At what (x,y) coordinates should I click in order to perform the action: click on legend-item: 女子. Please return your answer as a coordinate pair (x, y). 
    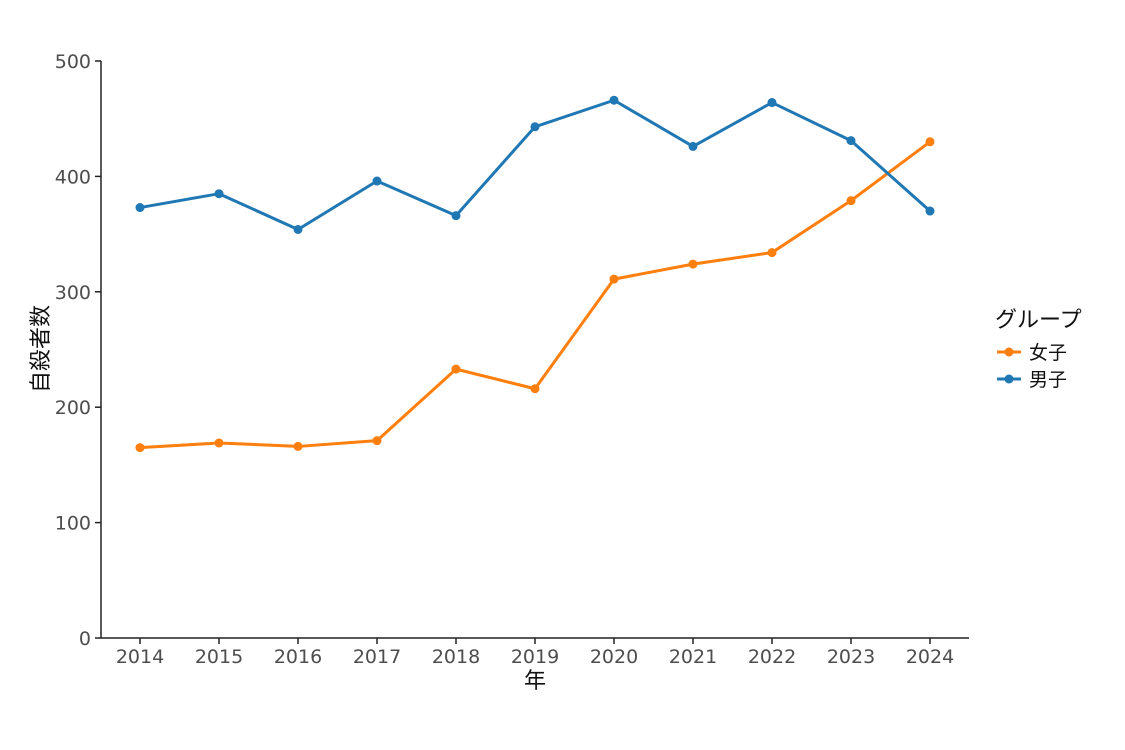
    Looking at the image, I should click on (1032, 353).